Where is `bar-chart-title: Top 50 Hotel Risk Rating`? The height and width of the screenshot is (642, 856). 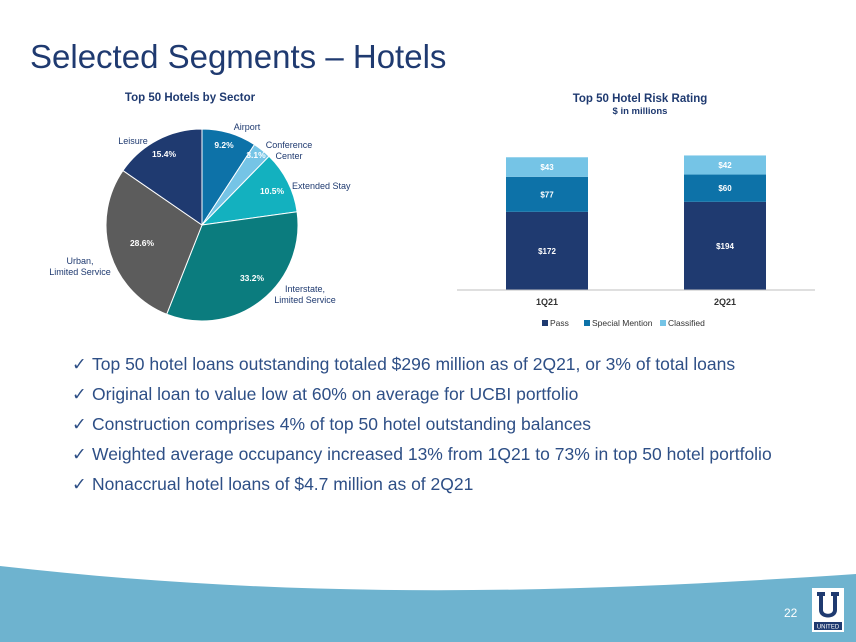 bar-chart-title: Top 50 Hotel Risk Rating is located at coordinates (640, 99).